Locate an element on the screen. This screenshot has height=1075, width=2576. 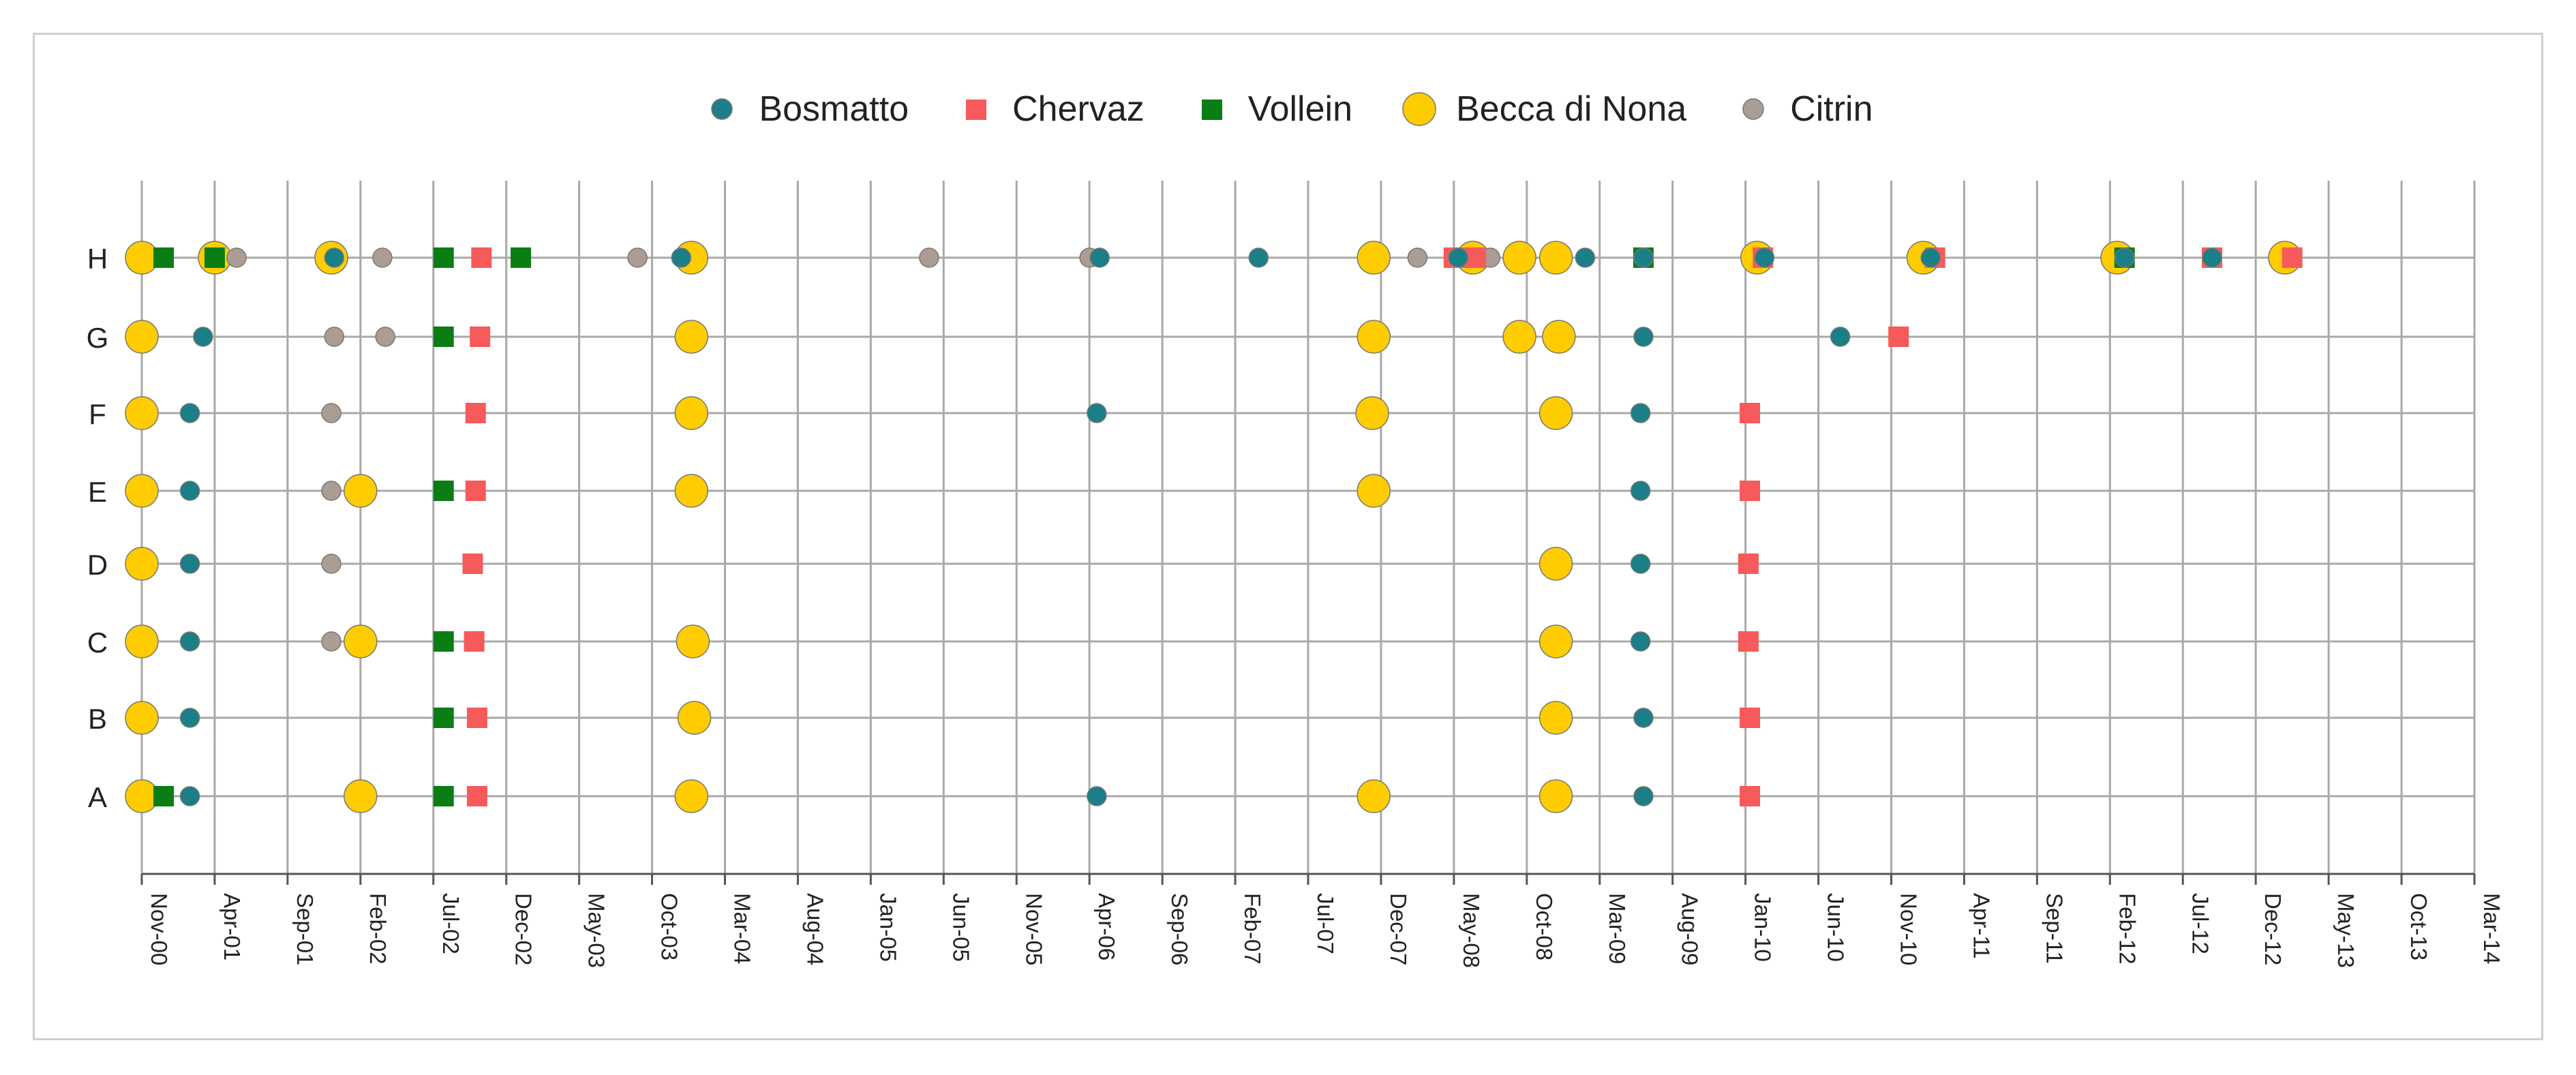
x-tick-label: May-03 is located at coordinates (596, 931).